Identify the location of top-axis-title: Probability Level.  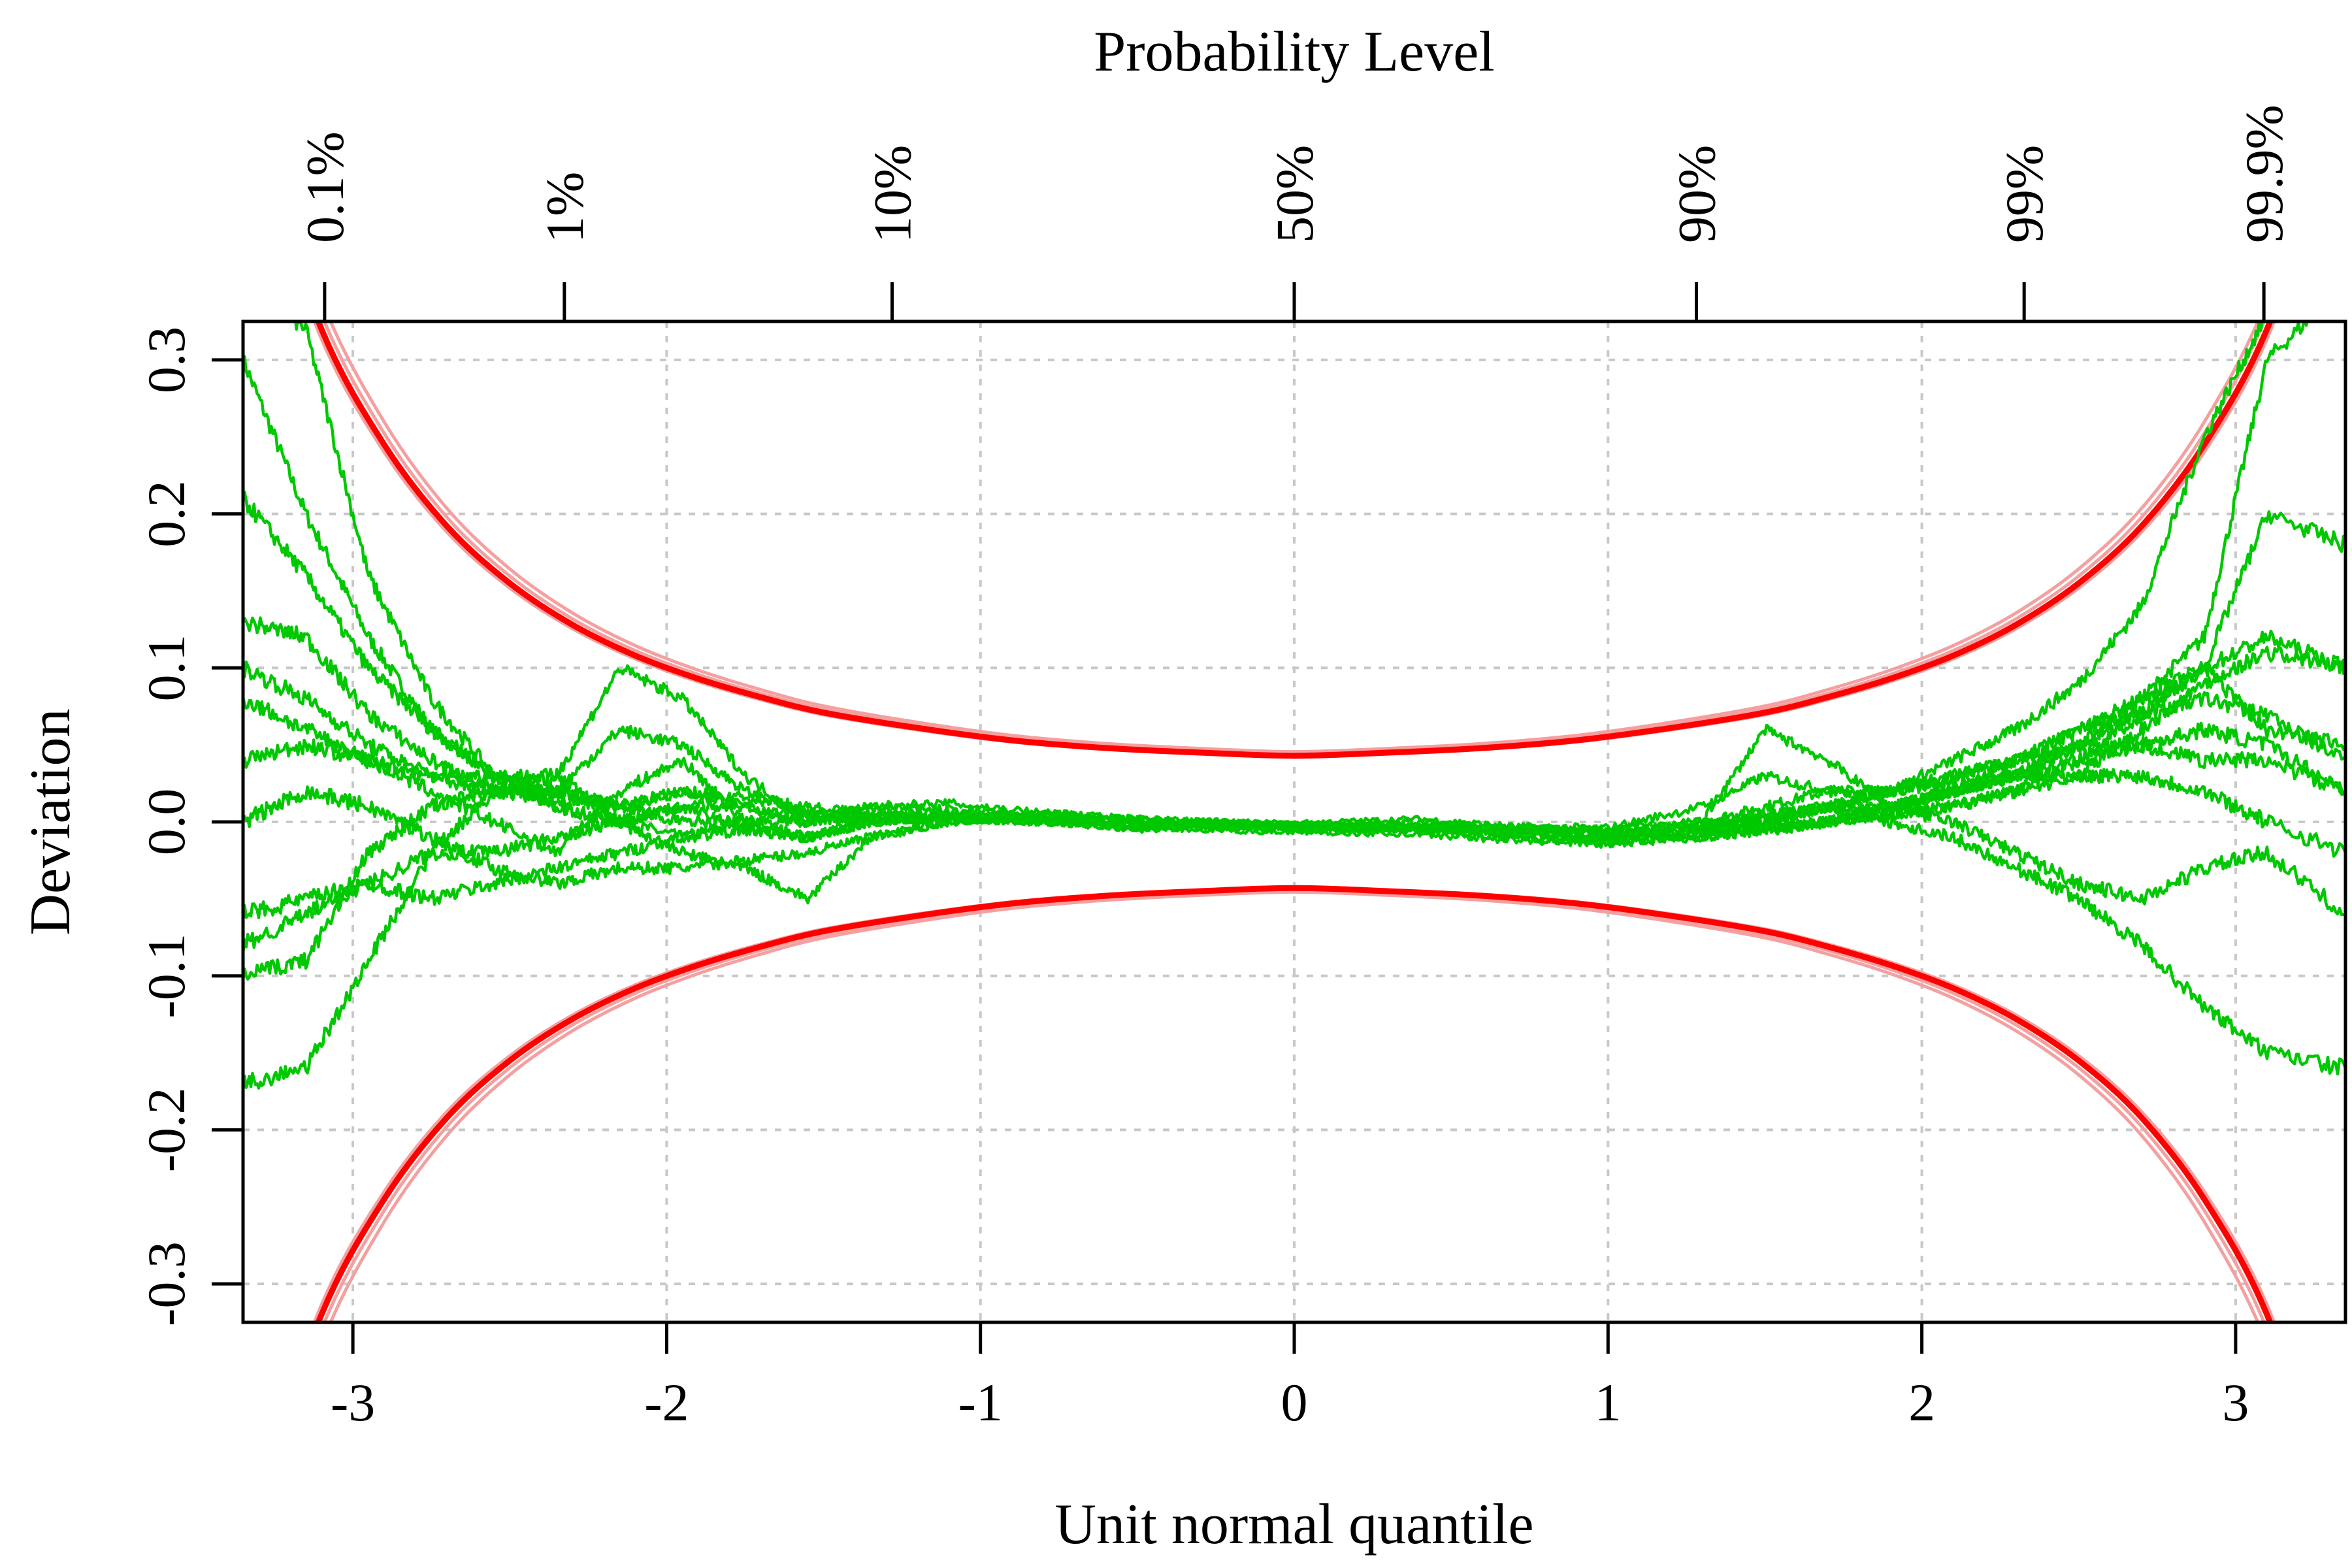
(1294, 52).